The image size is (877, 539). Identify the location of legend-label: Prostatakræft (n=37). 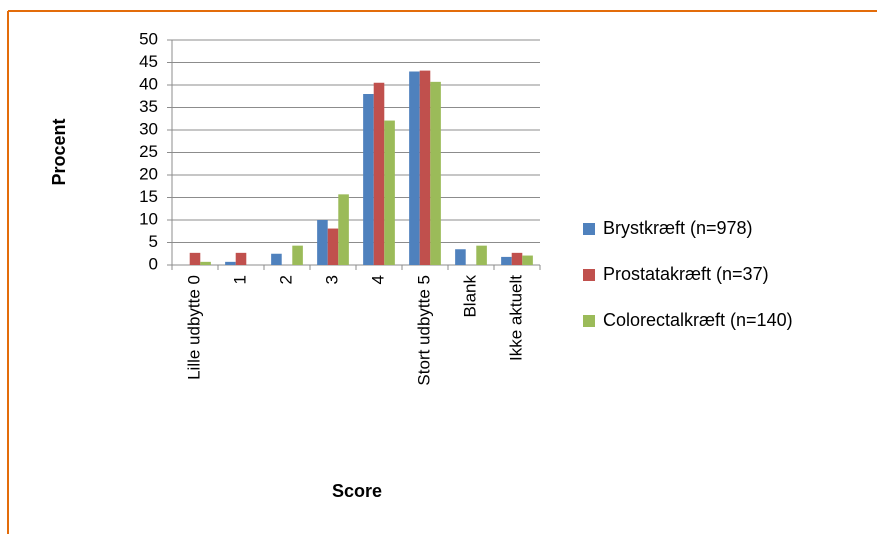
(686, 274).